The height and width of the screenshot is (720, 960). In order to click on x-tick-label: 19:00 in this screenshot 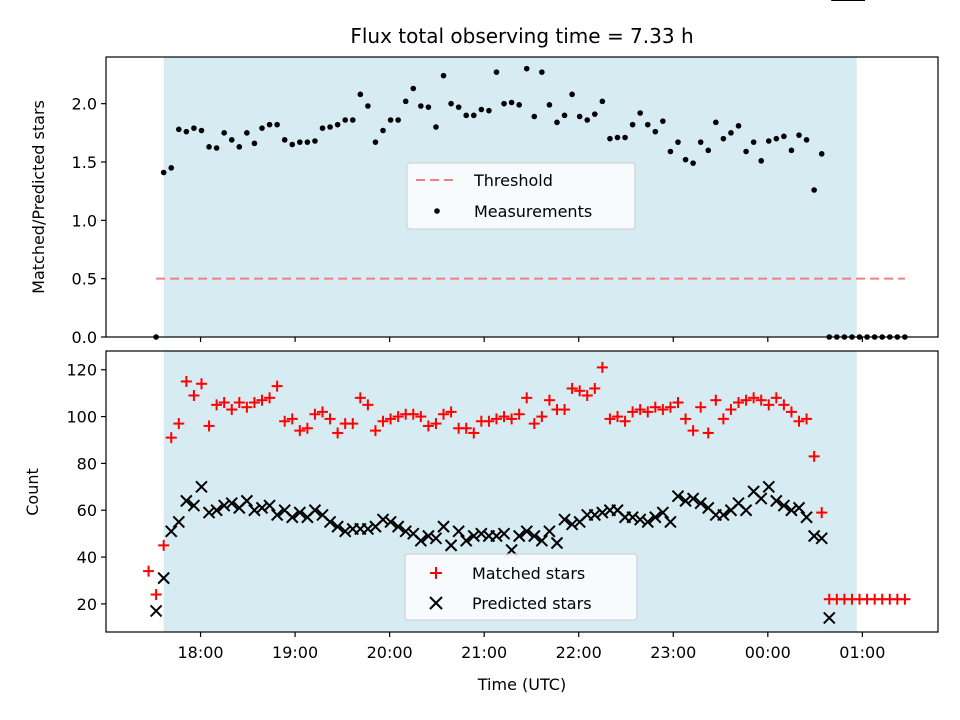, I will do `click(295, 652)`.